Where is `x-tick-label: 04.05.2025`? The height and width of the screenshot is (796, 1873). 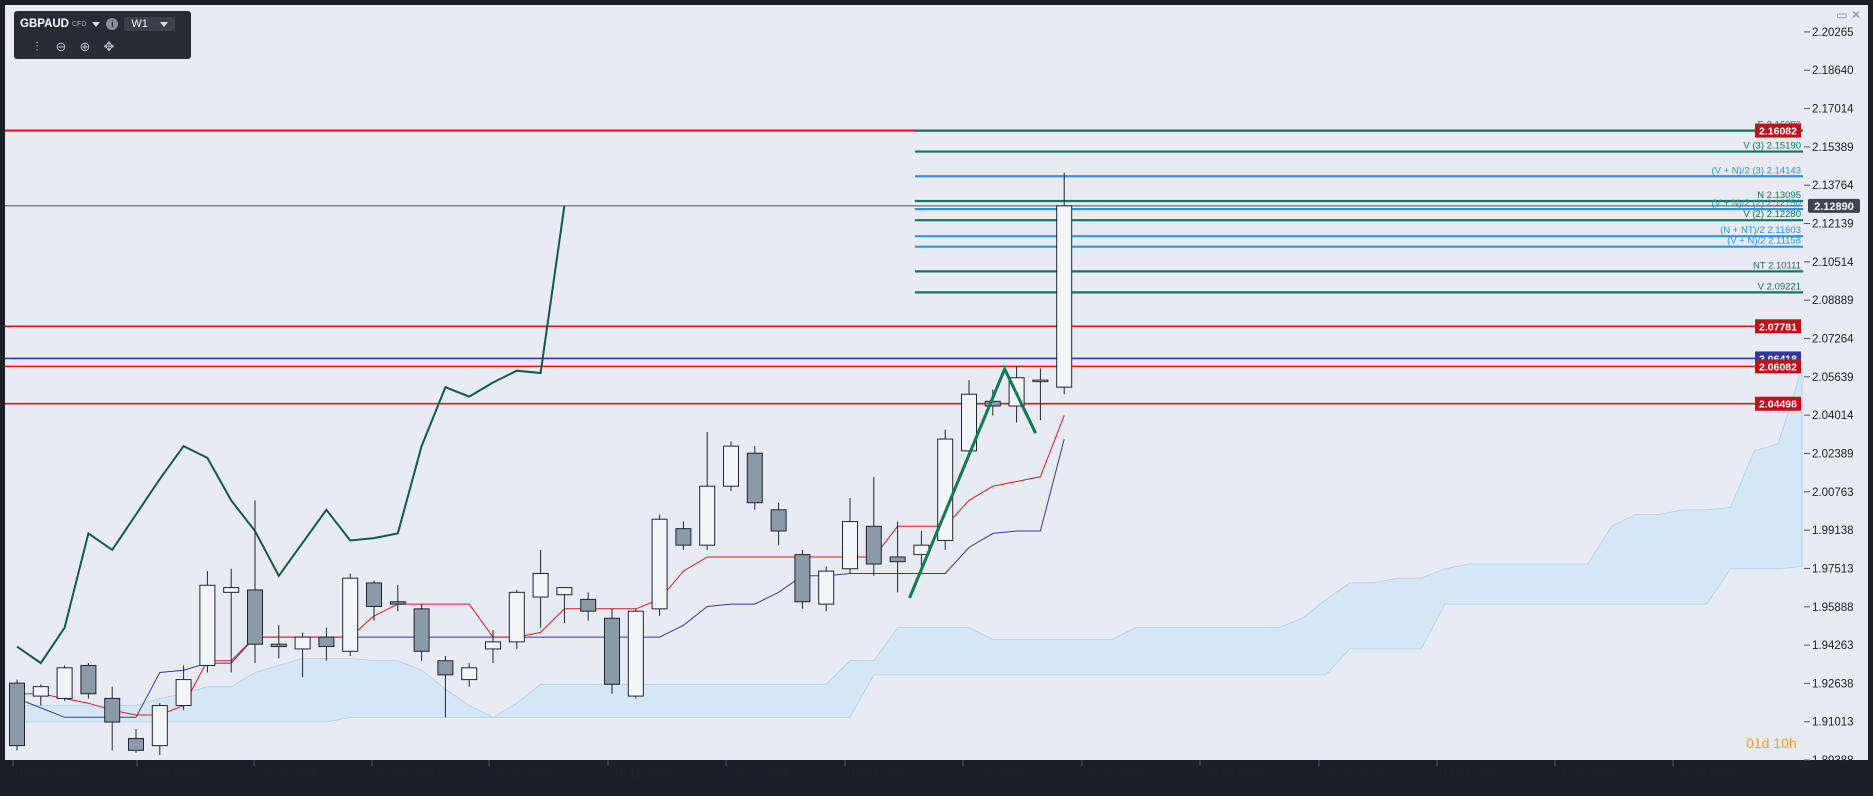
x-tick-label: 04.05.2025 is located at coordinates (1234, 774).